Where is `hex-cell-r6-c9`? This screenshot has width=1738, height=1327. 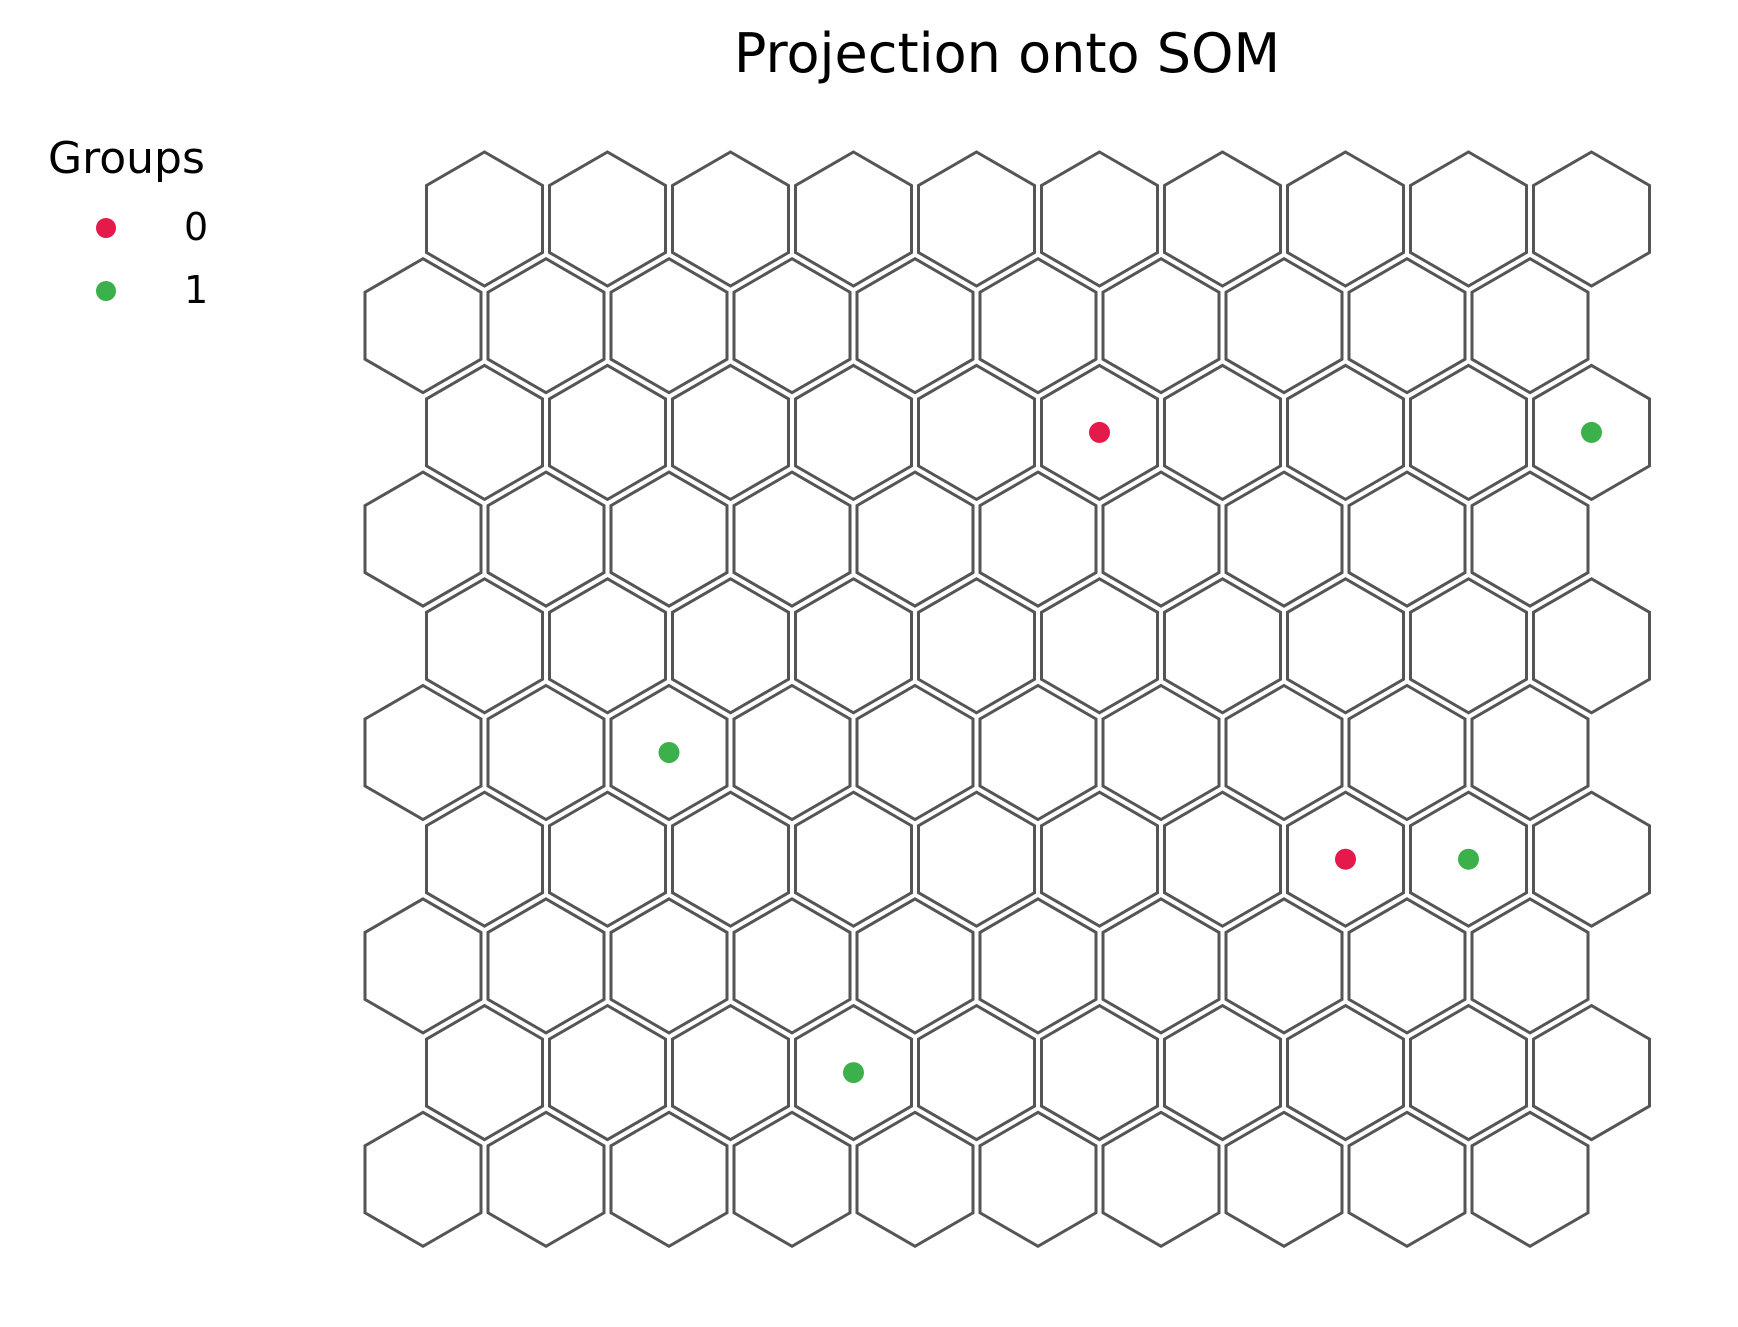
hex-cell-r6-c9 is located at coordinates (1591, 859).